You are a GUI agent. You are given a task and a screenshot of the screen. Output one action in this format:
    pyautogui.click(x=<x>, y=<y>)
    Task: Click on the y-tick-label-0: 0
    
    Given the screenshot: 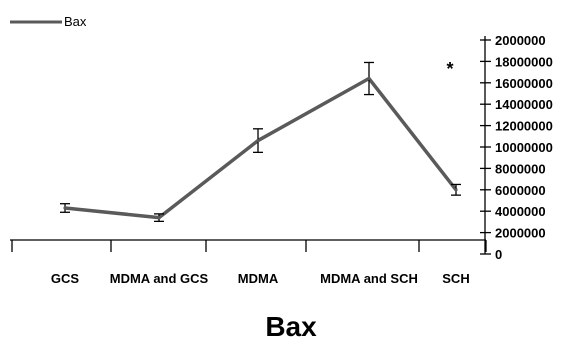 What is the action you would take?
    pyautogui.click(x=498, y=254)
    